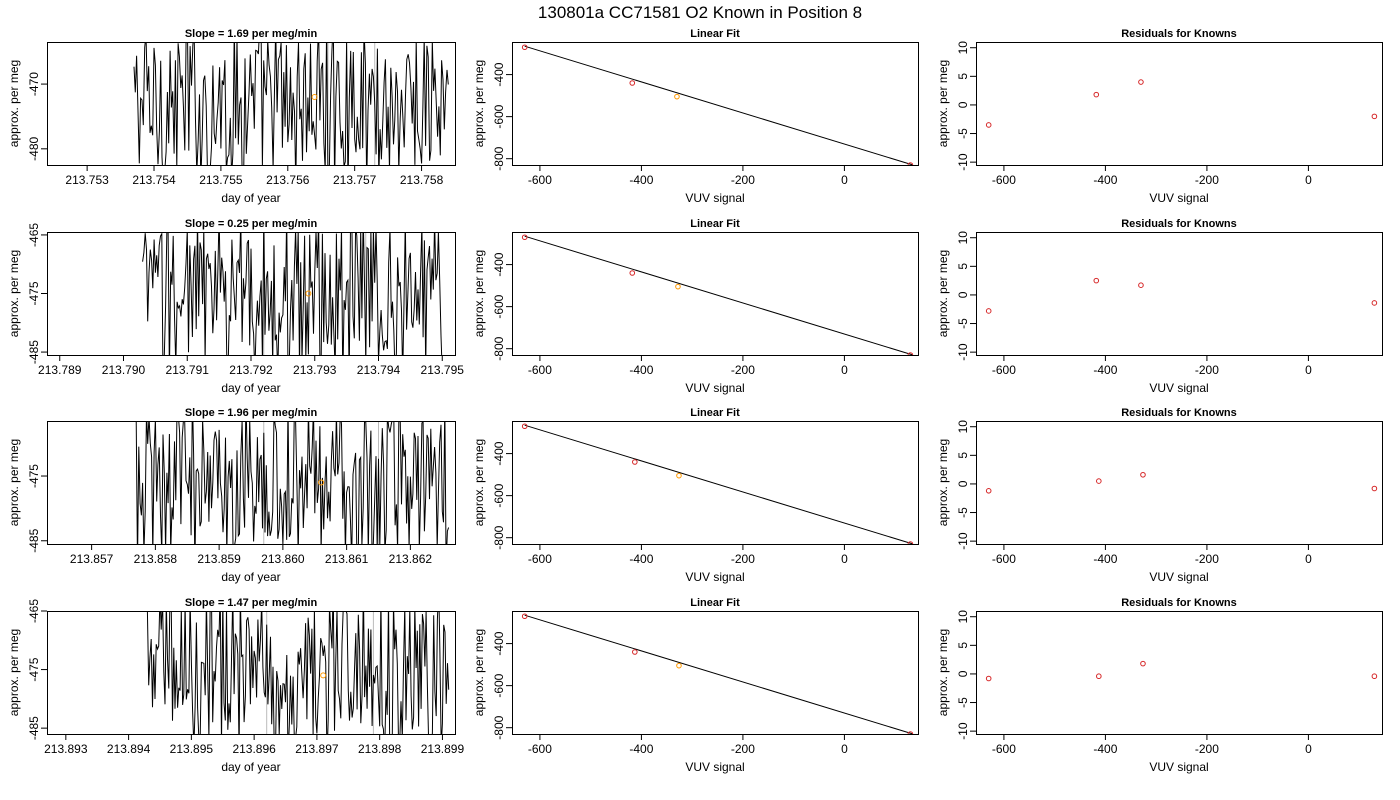  I want to click on y-tick-label: -800, so click(499, 348).